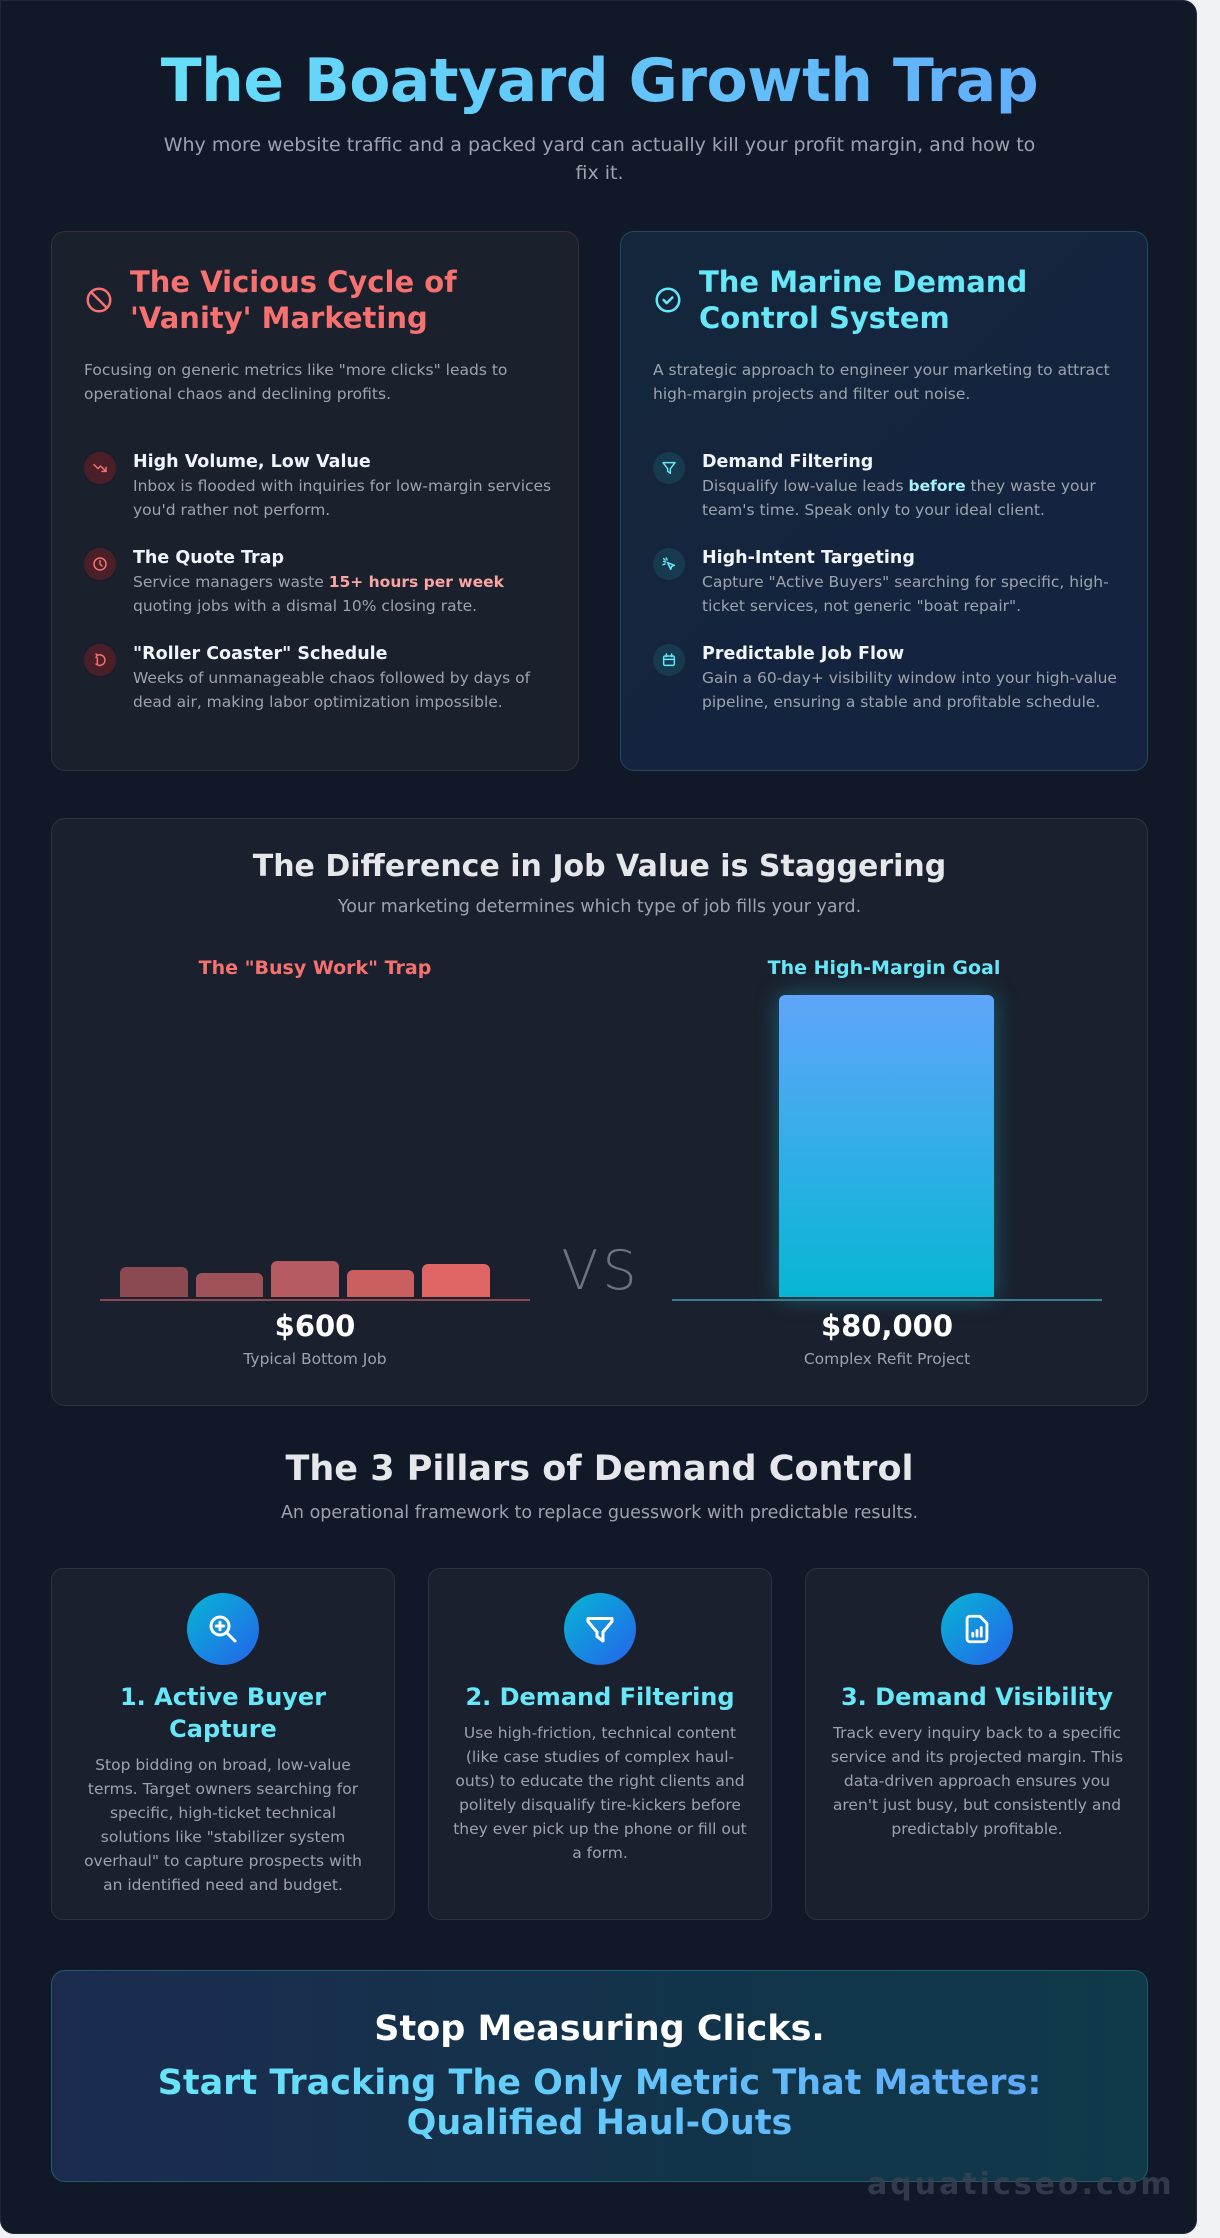 This screenshot has width=1220, height=2238. I want to click on pillars-title: The 3 Pillars of Demand Control, so click(599, 1469).